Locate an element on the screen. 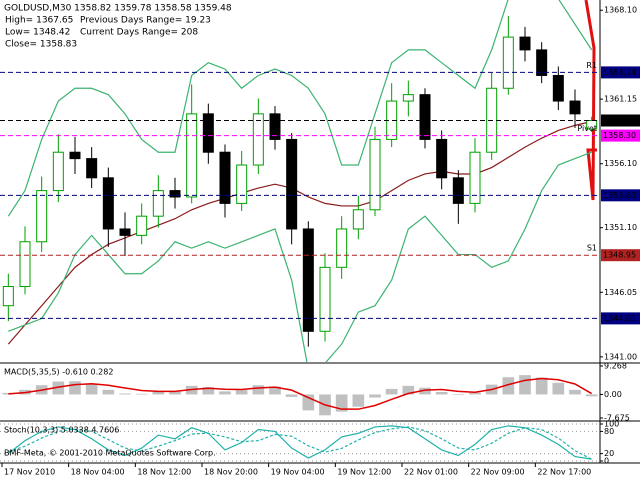  x-tick-label: 18 Nov 12:00 is located at coordinates (164, 472).